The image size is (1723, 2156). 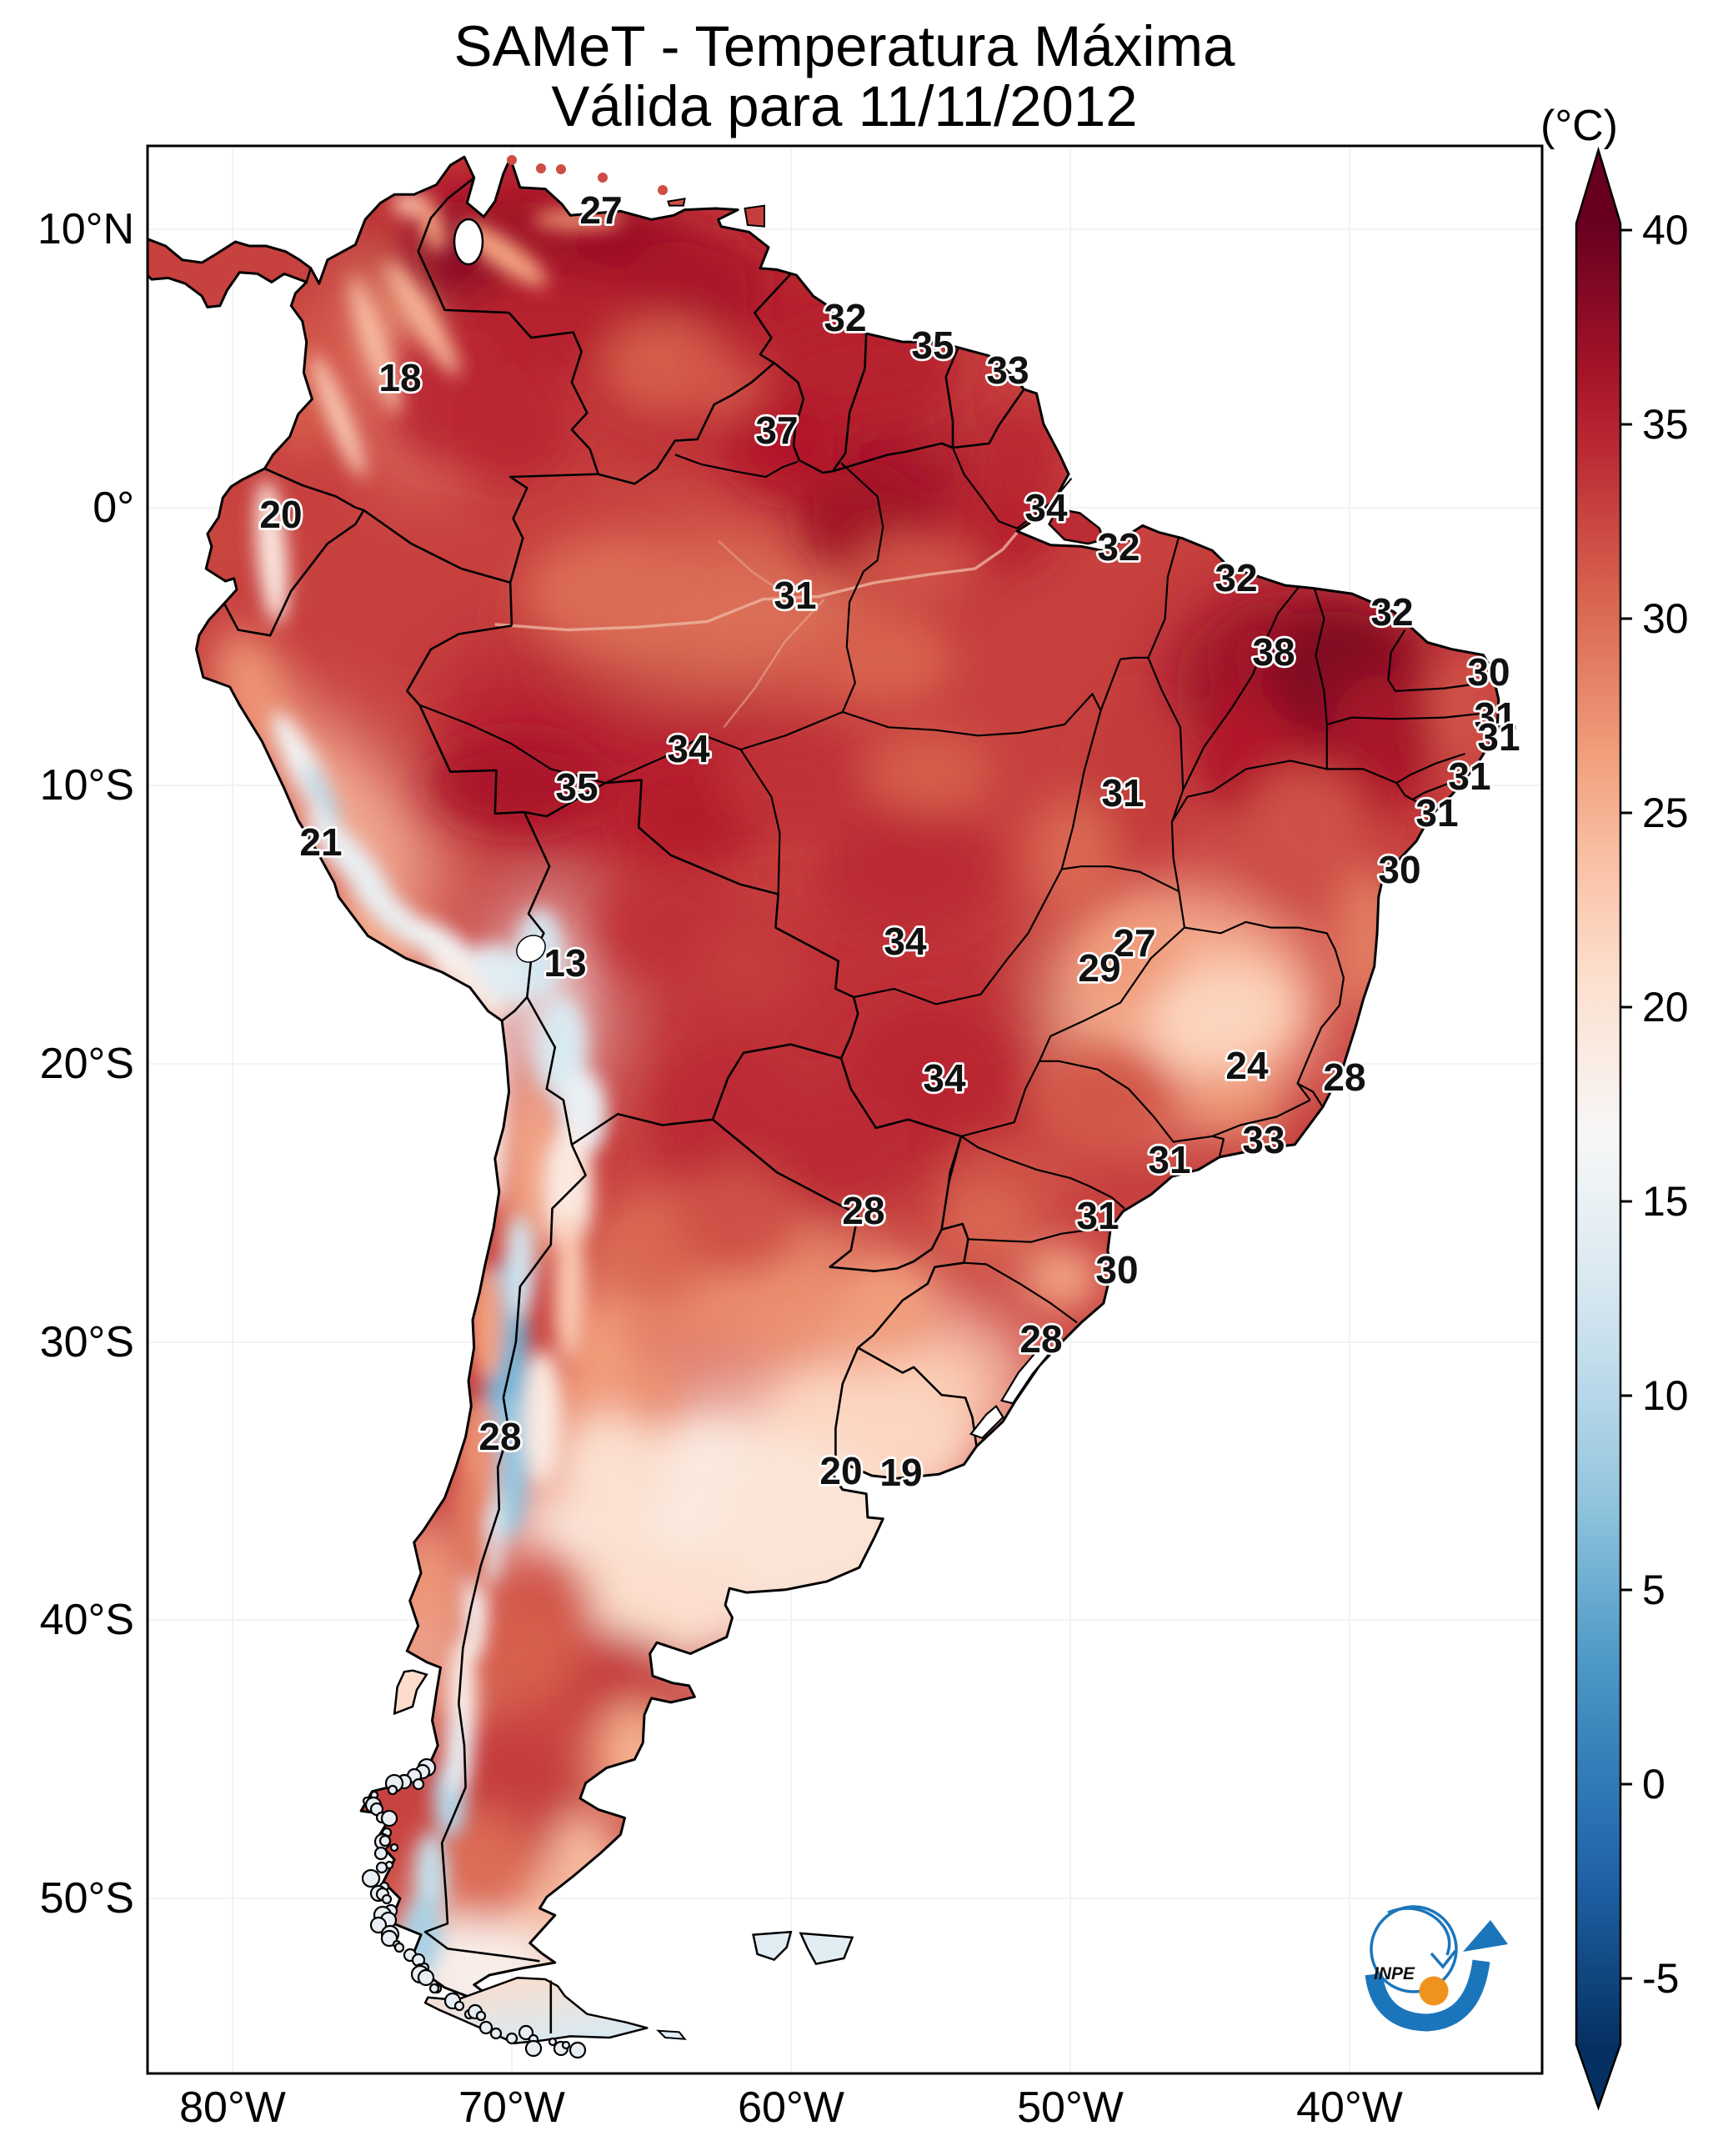 What do you see at coordinates (320, 842) in the screenshot?
I see `svg-text: 21` at bounding box center [320, 842].